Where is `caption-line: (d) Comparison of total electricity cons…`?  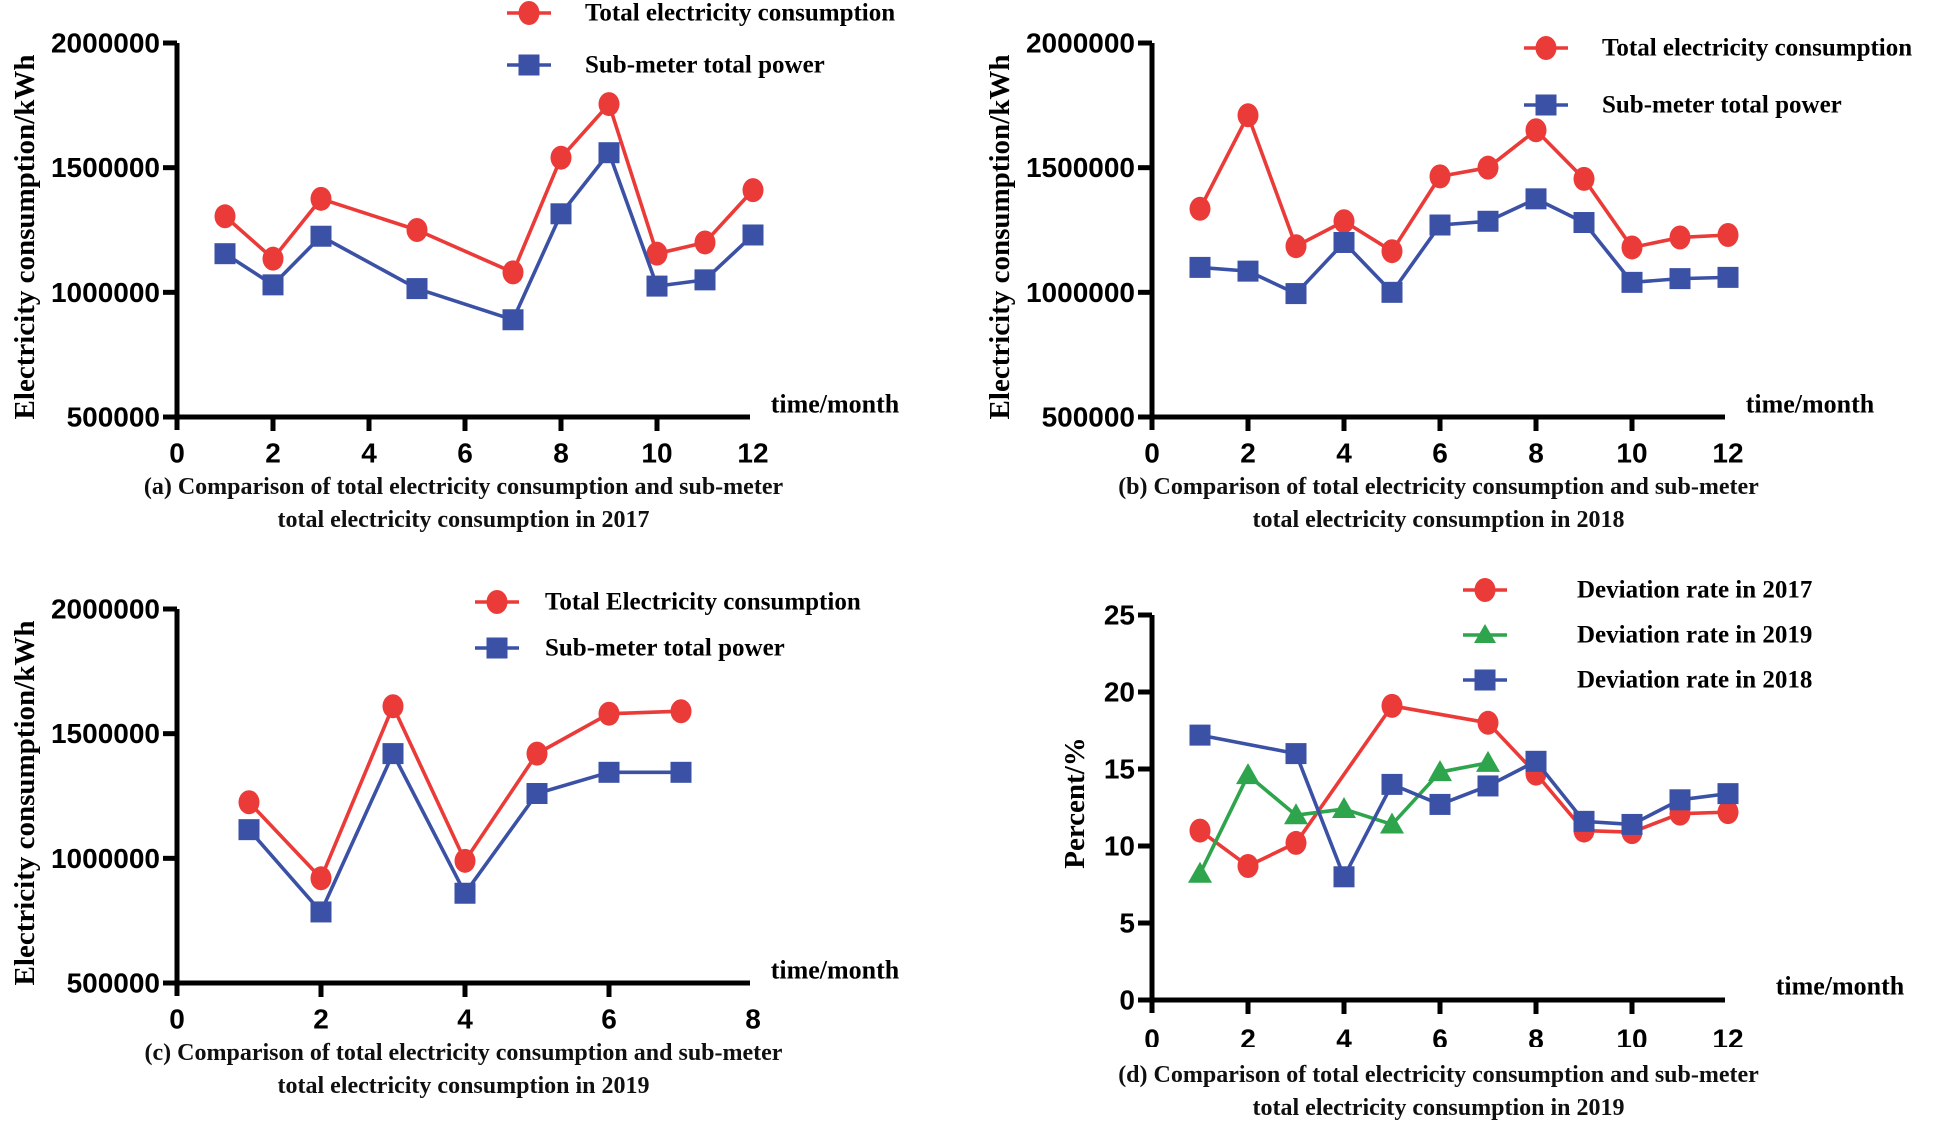 caption-line: (d) Comparison of total electricity cons… is located at coordinates (1438, 1075).